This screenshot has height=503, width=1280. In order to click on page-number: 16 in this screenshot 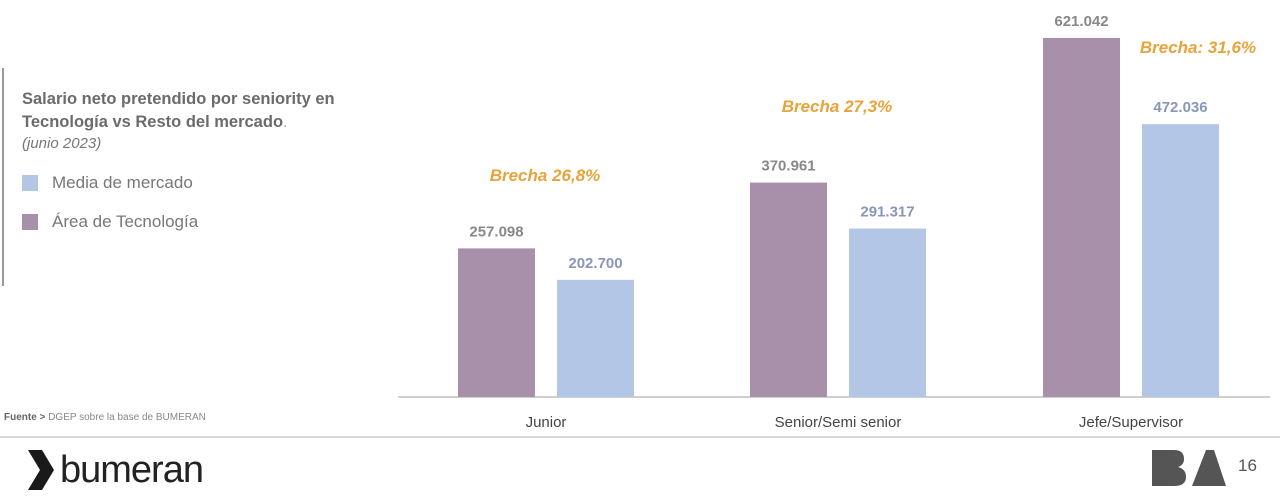, I will do `click(1247, 465)`.